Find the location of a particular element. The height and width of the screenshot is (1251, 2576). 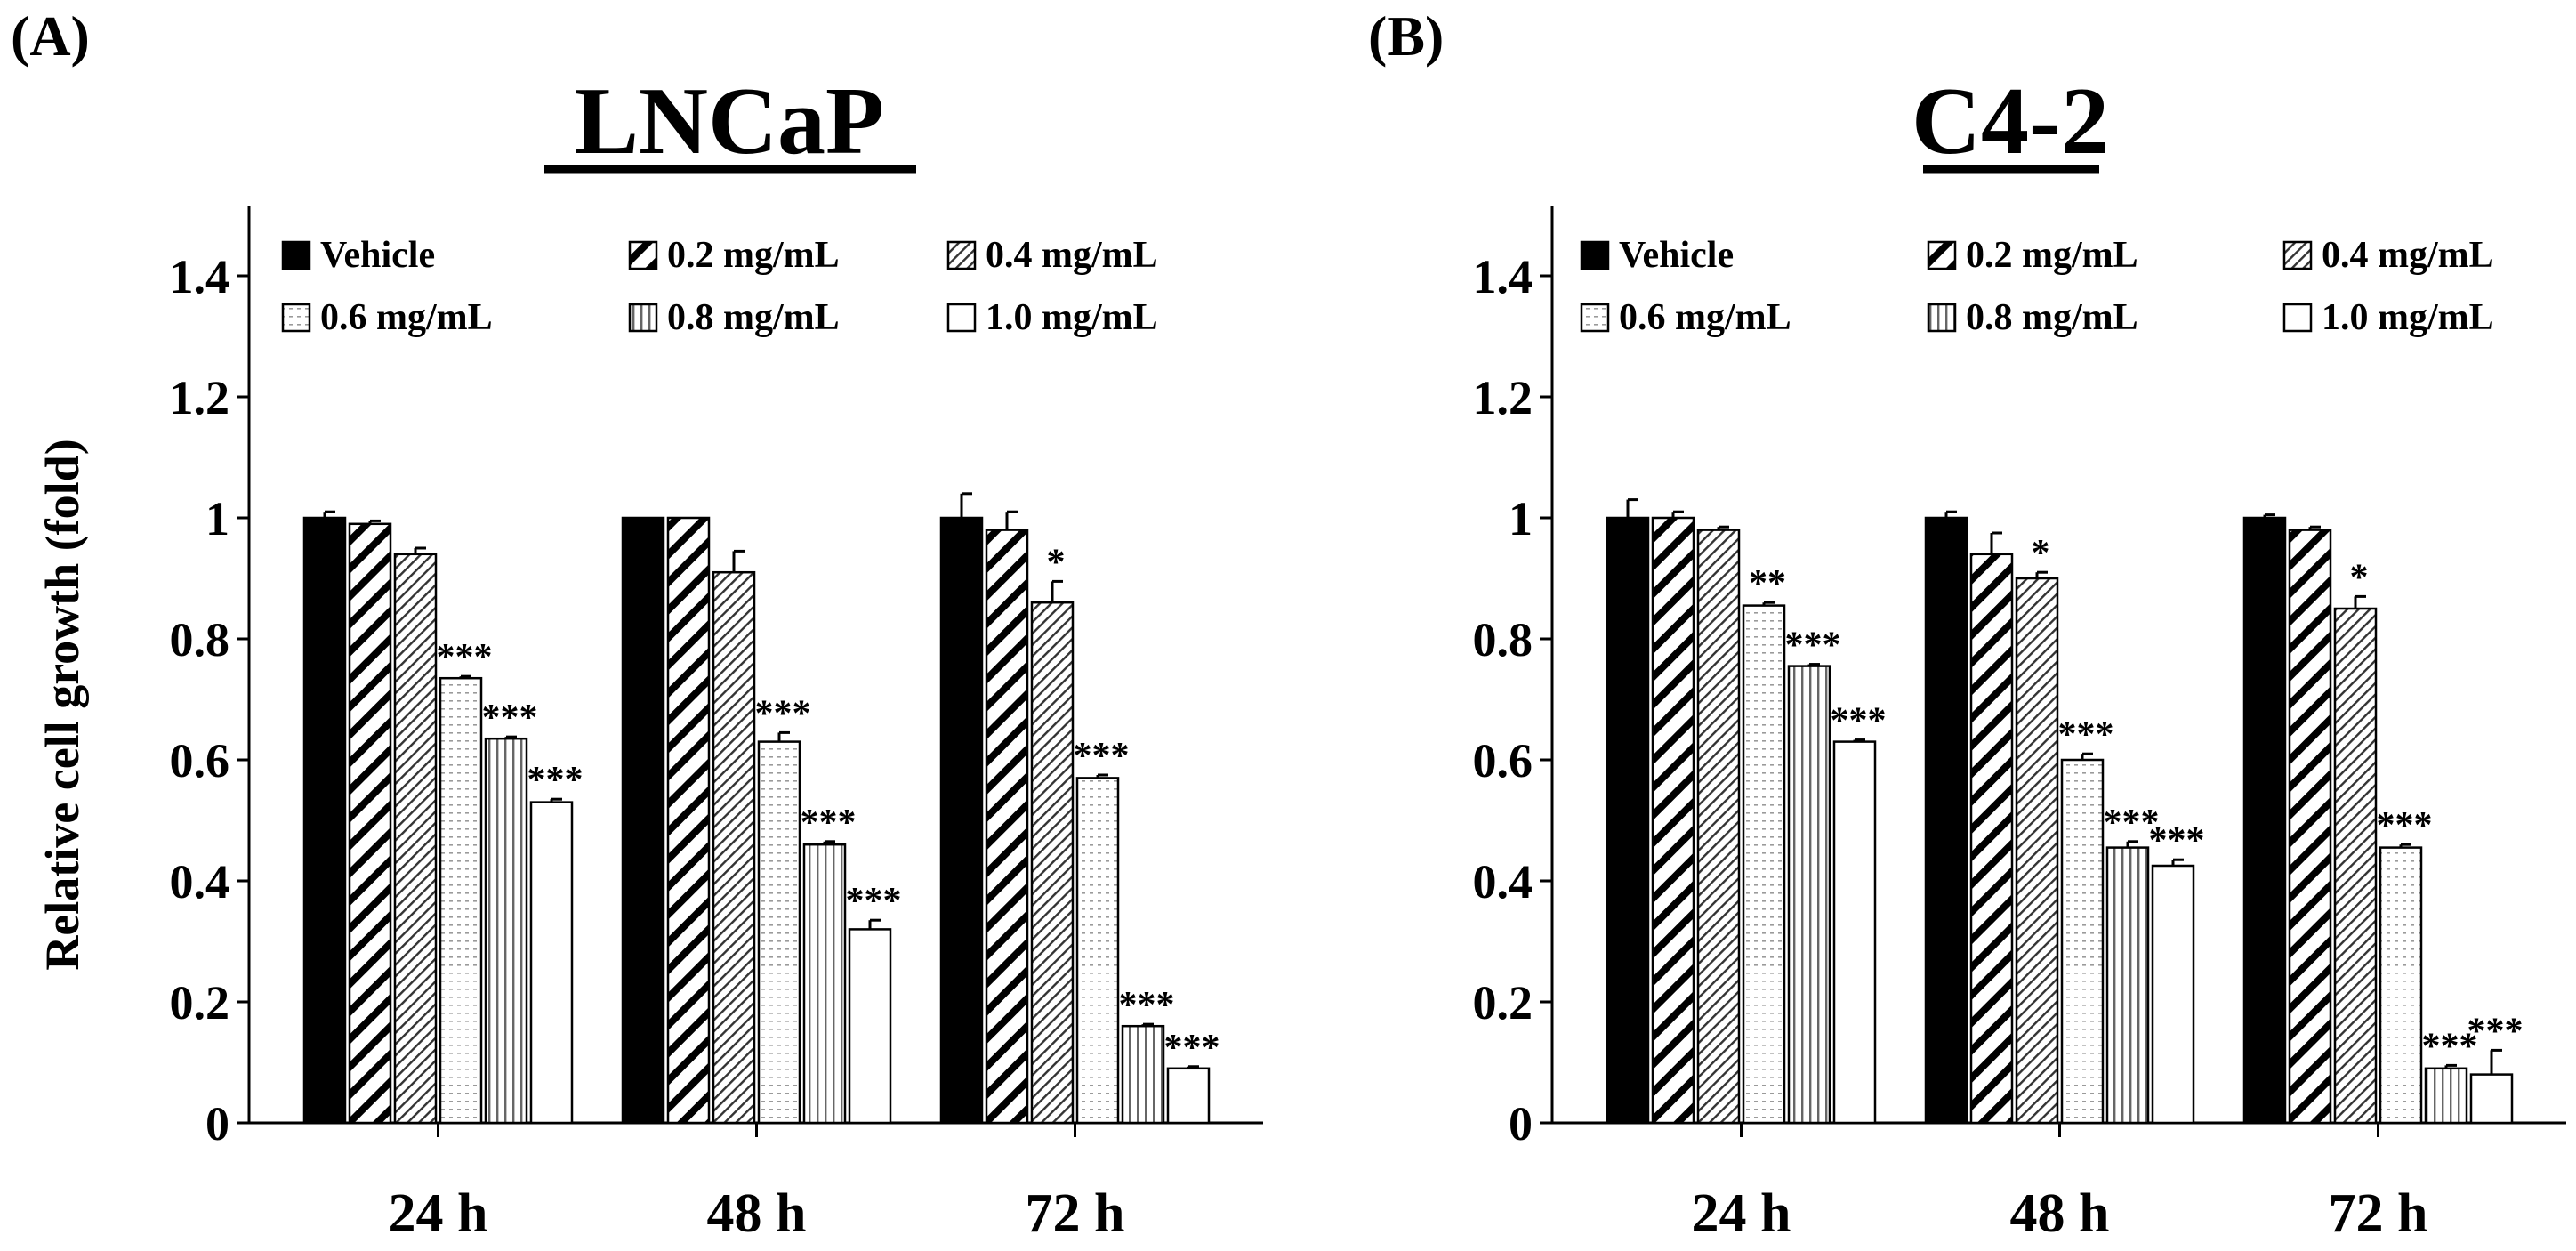

y-tick-label: 0.6 is located at coordinates (1503, 760).